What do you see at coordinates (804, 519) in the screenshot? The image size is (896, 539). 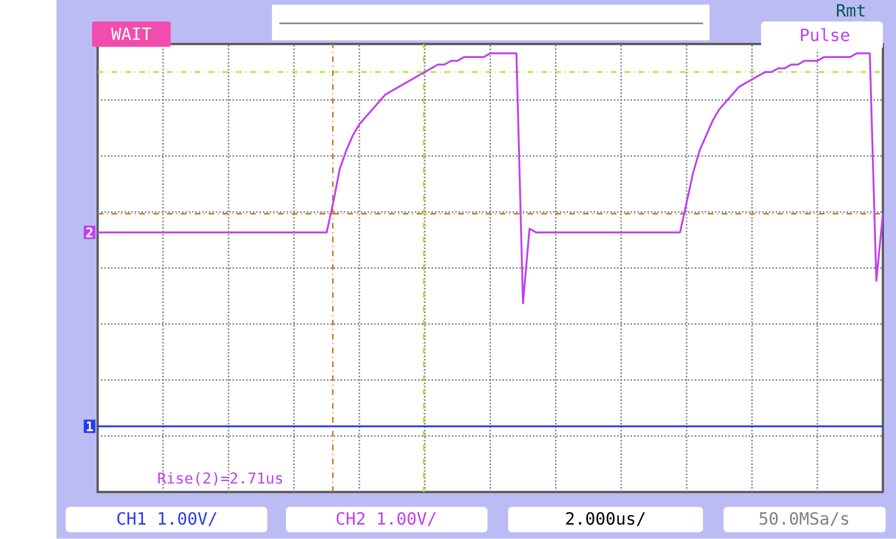 I see `text: 50.0MSa/s` at bounding box center [804, 519].